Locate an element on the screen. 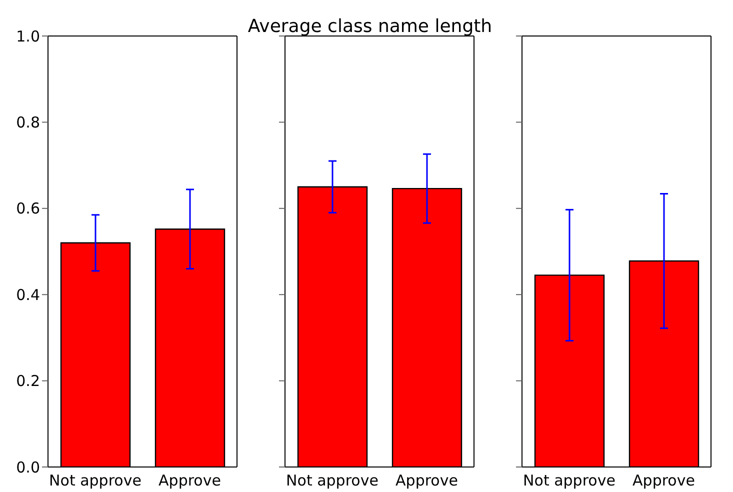 Image resolution: width=733 pixels, height=492 pixels. y-tick-label: 0.8 is located at coordinates (28, 123).